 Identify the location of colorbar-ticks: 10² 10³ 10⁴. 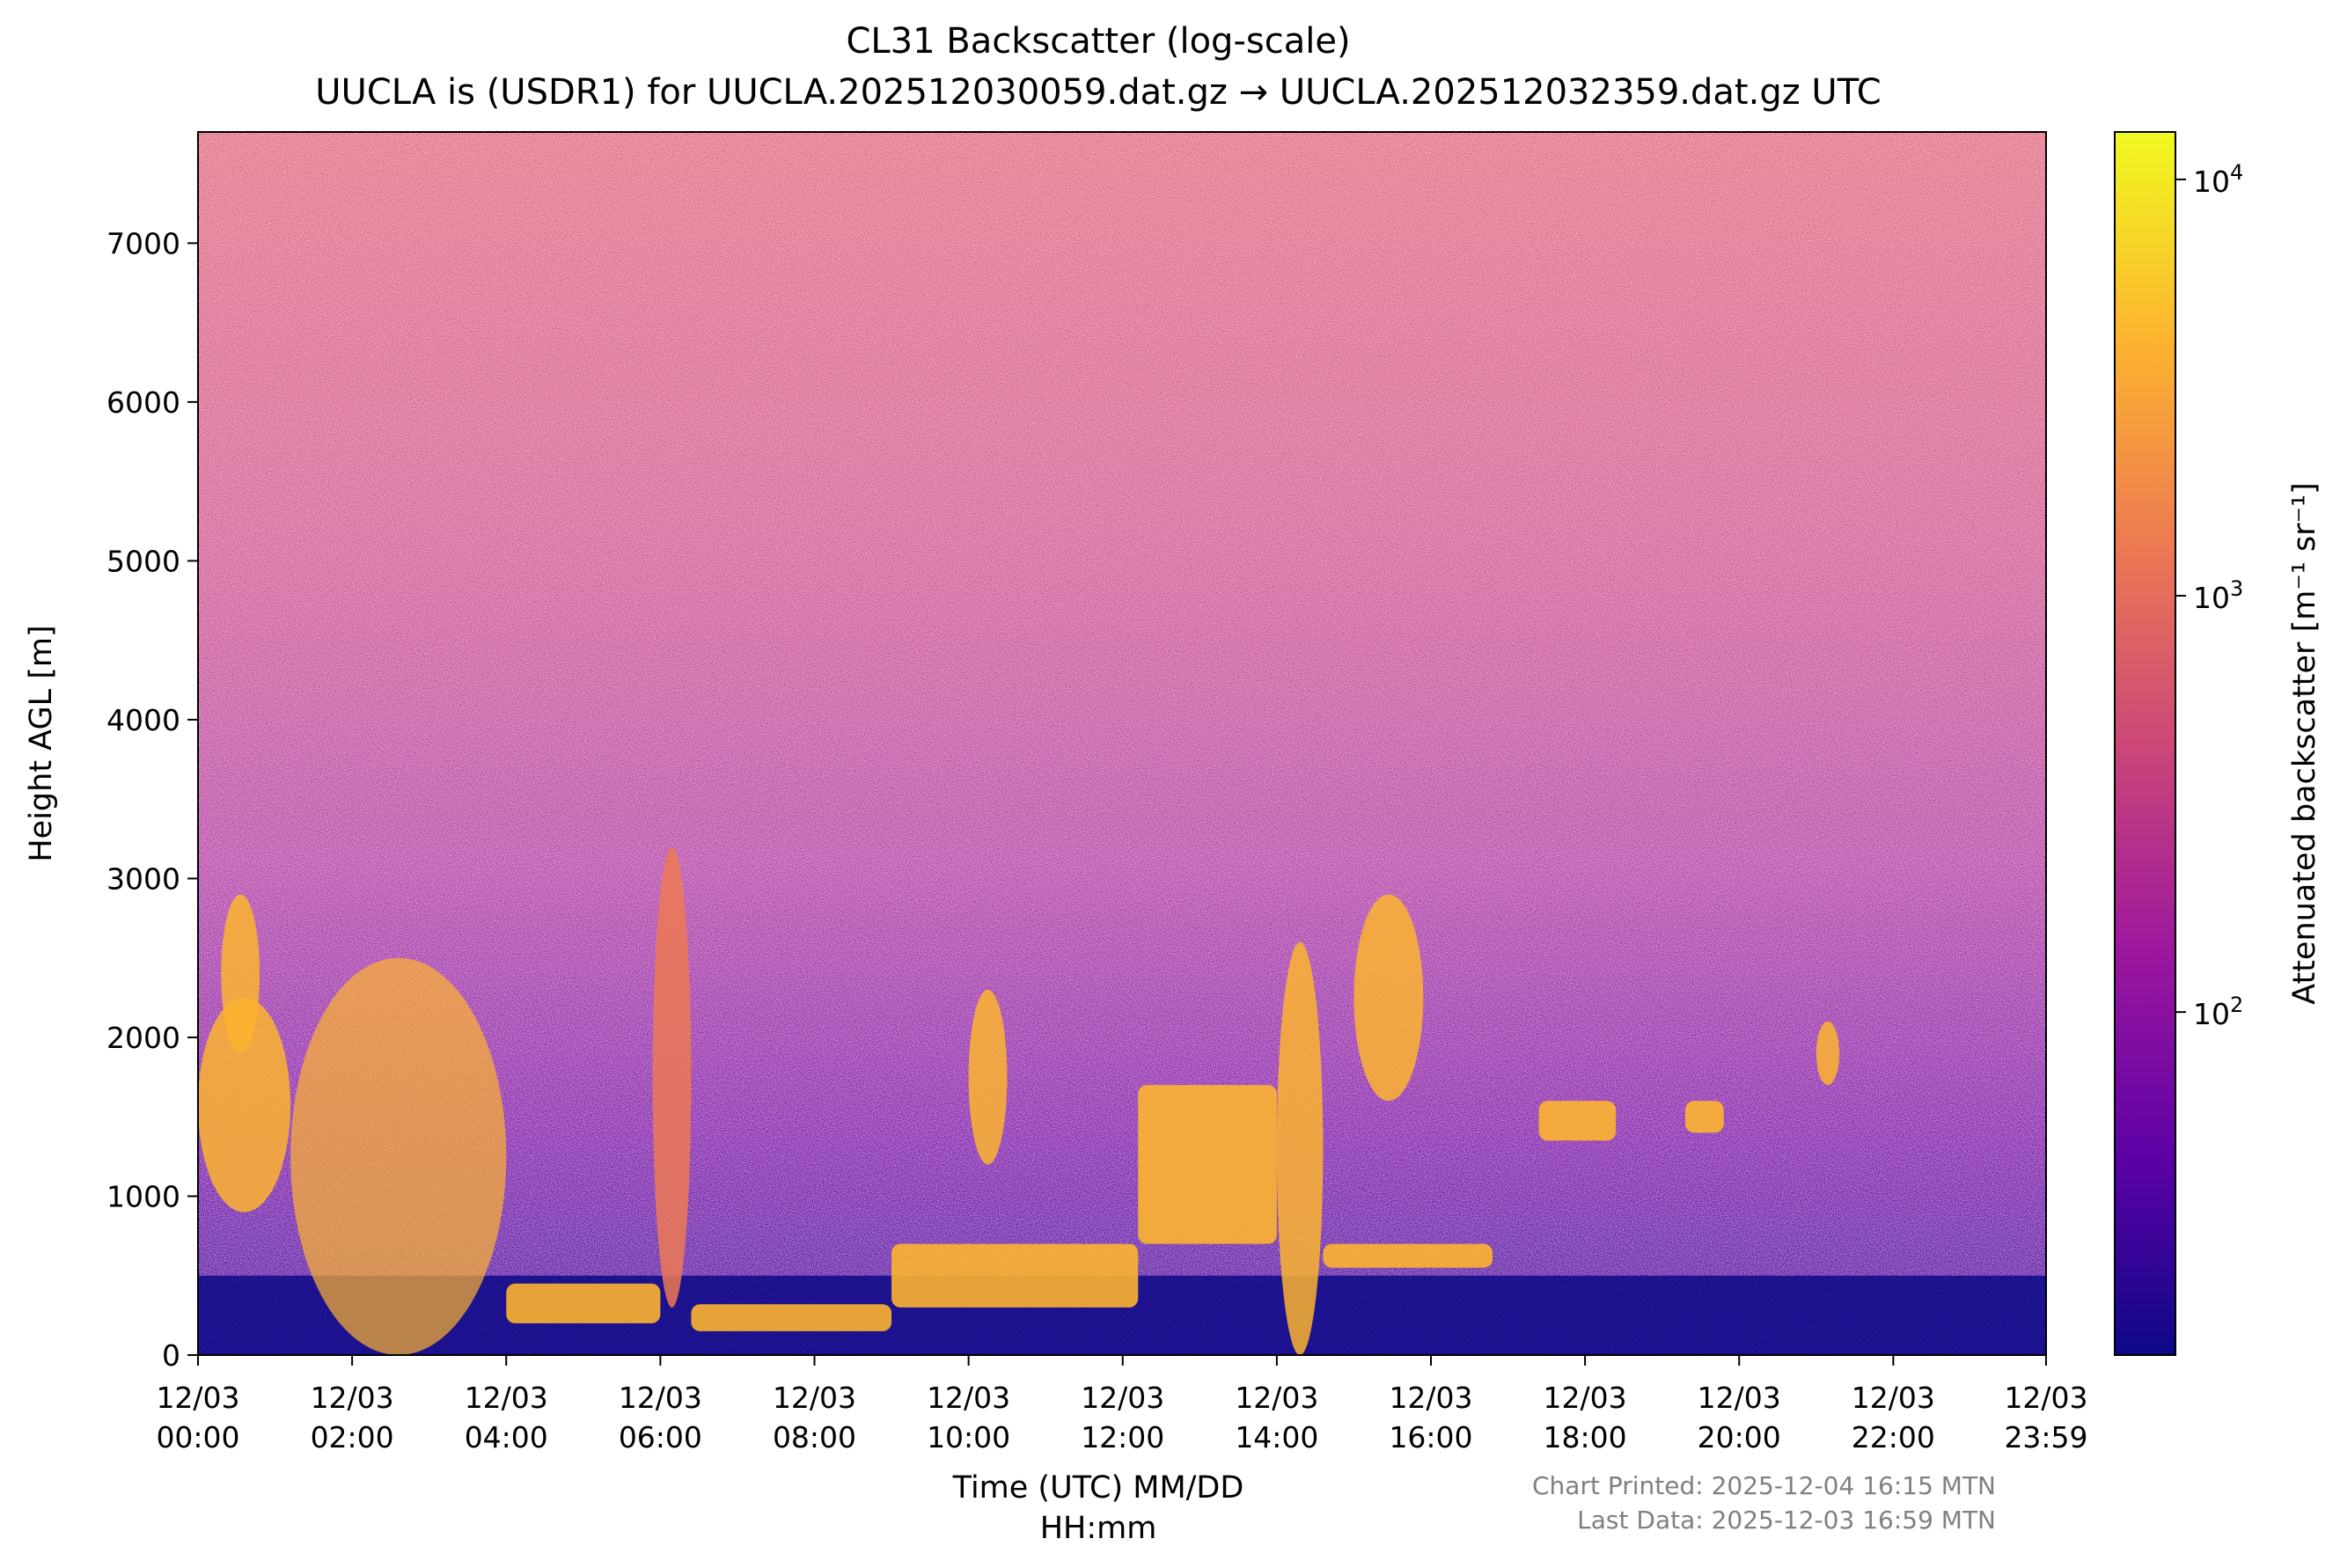
(2209, 595).